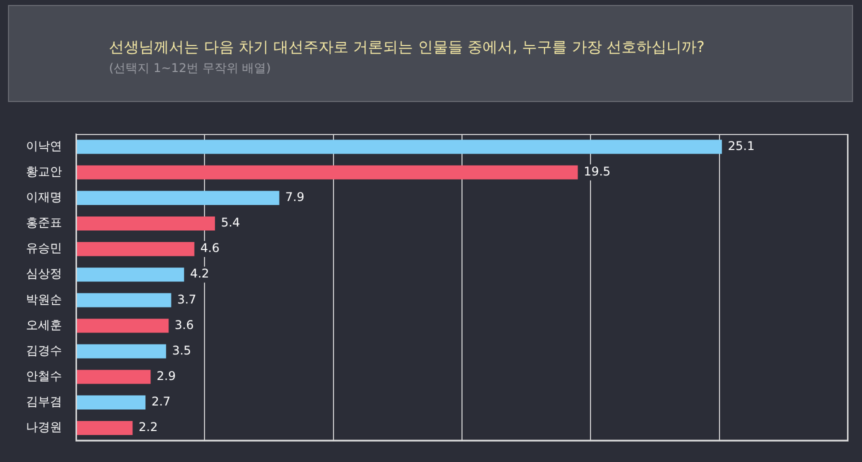 This screenshot has width=862, height=462. Describe the element at coordinates (210, 248) in the screenshot. I see `data-label: 4.6` at that location.